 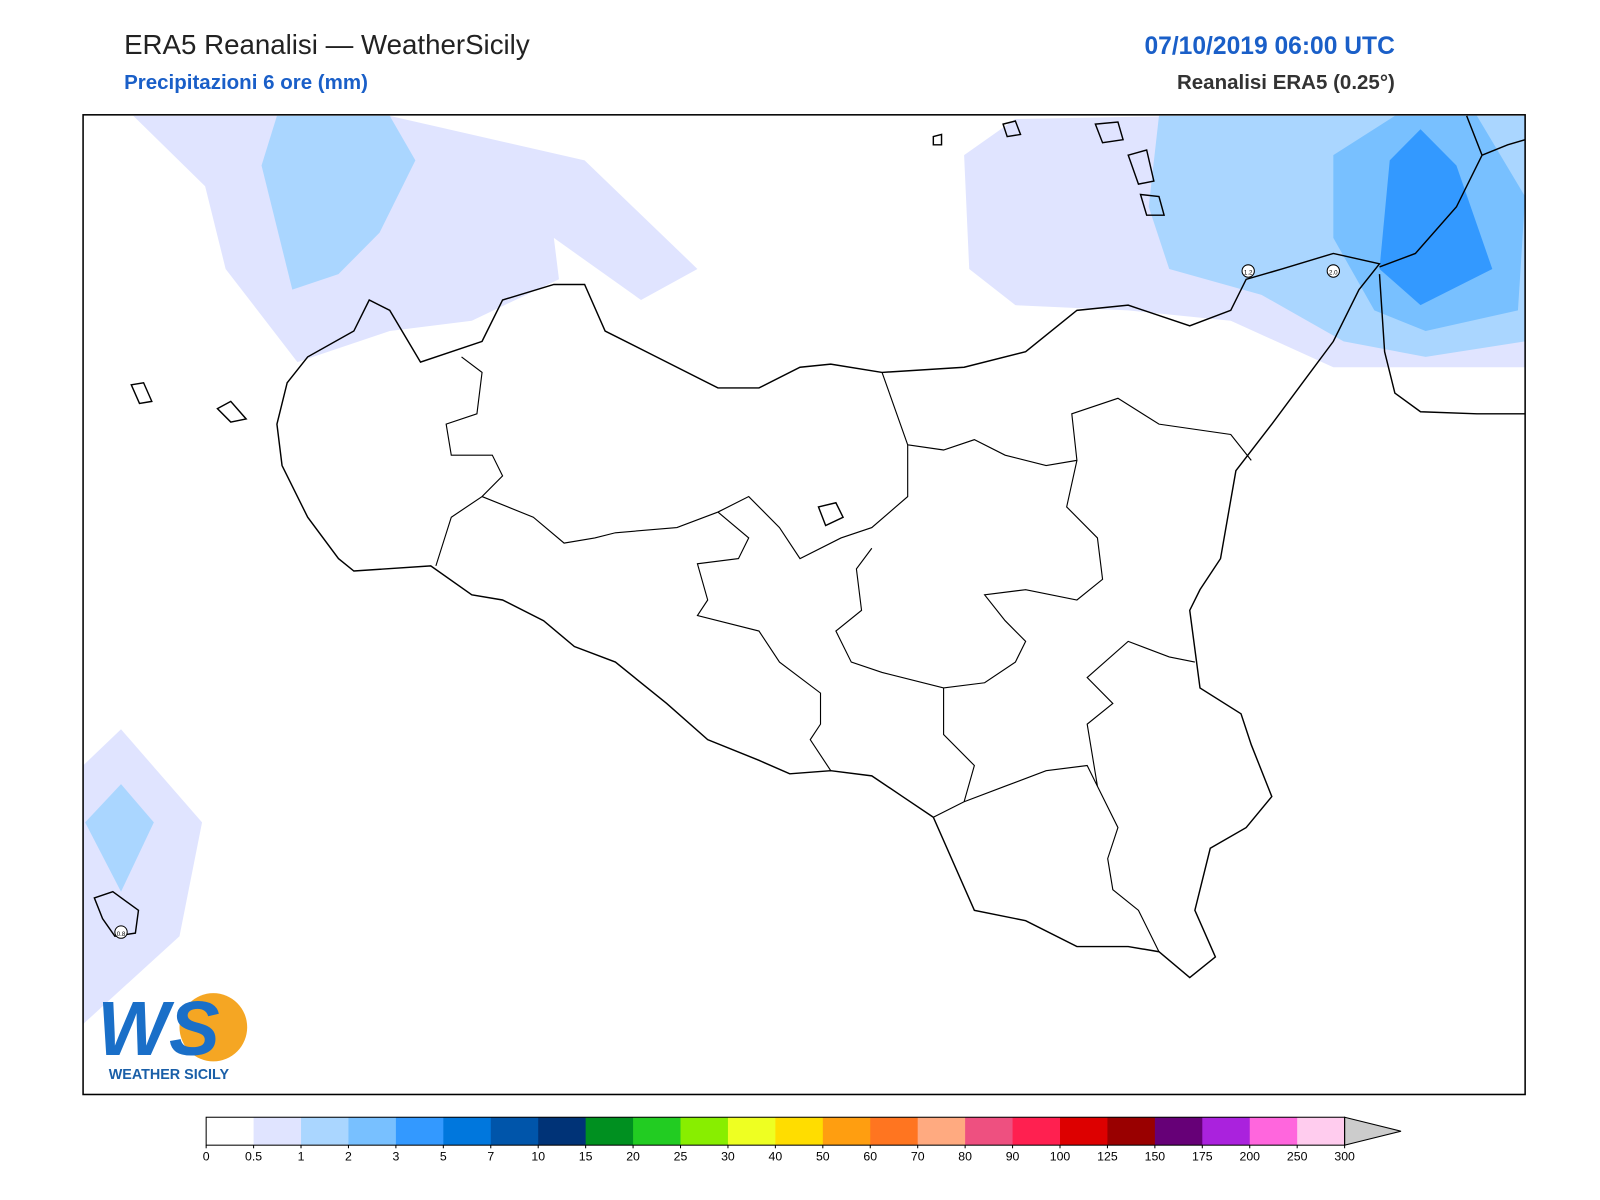 I want to click on colorbar-tick-label: 5, so click(x=443, y=1157).